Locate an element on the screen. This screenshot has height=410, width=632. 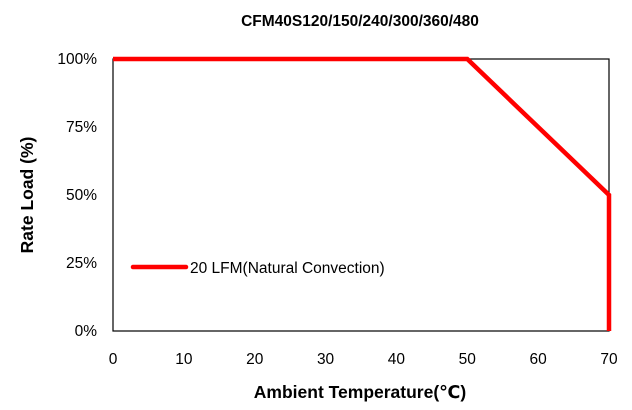
y-axis-ticks: 0% 25% 50% 75% 100% is located at coordinates (77, 195).